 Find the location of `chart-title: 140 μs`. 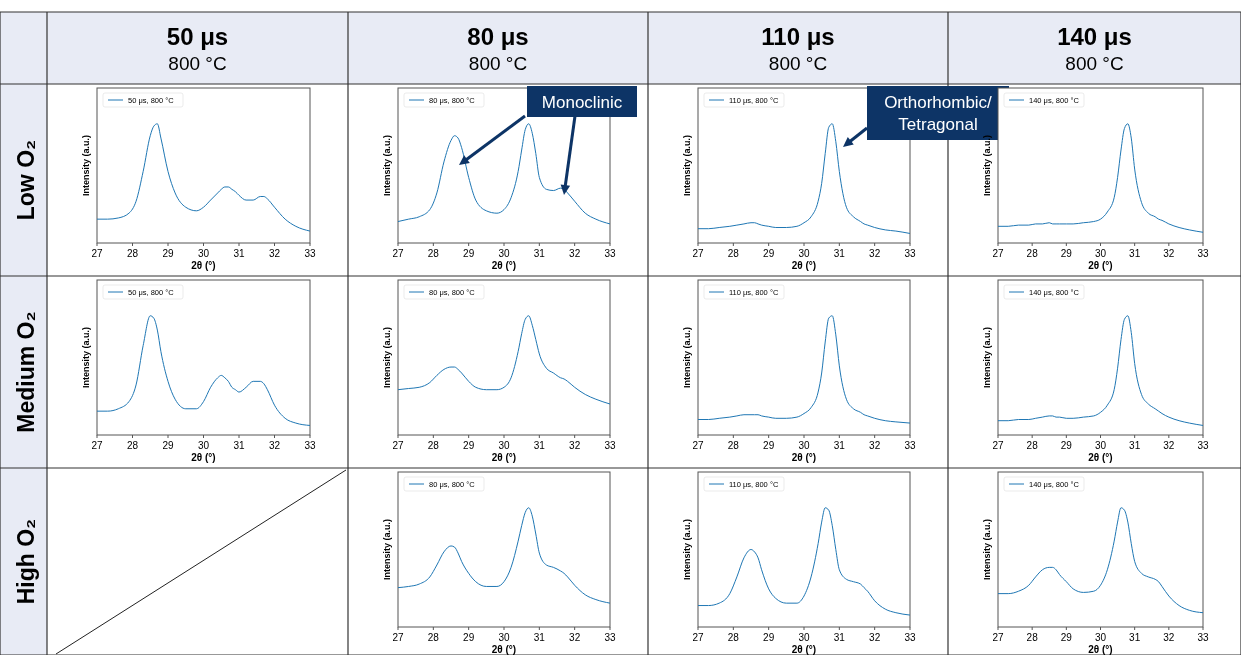

chart-title: 140 μs is located at coordinates (1094, 36).